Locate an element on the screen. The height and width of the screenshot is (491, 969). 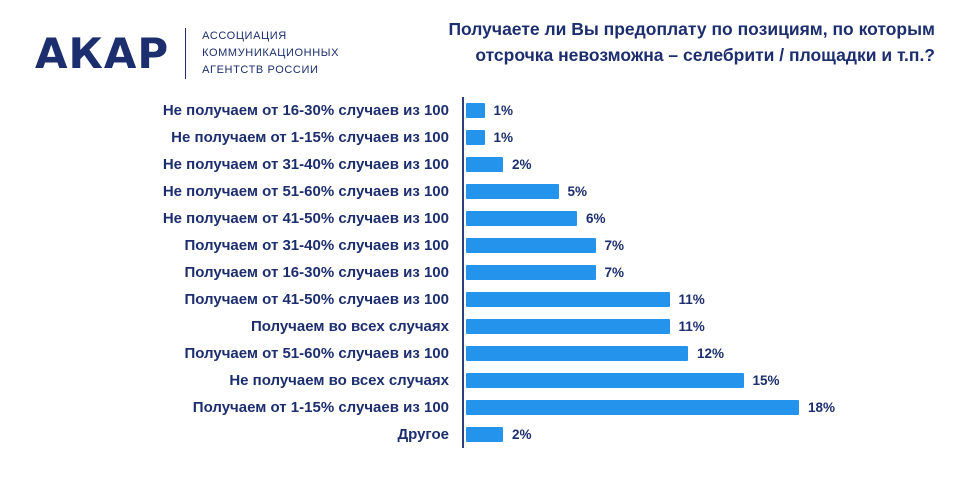
chart-row: Не получаем от 31-40% случаев из 100 2% is located at coordinates (490, 165).